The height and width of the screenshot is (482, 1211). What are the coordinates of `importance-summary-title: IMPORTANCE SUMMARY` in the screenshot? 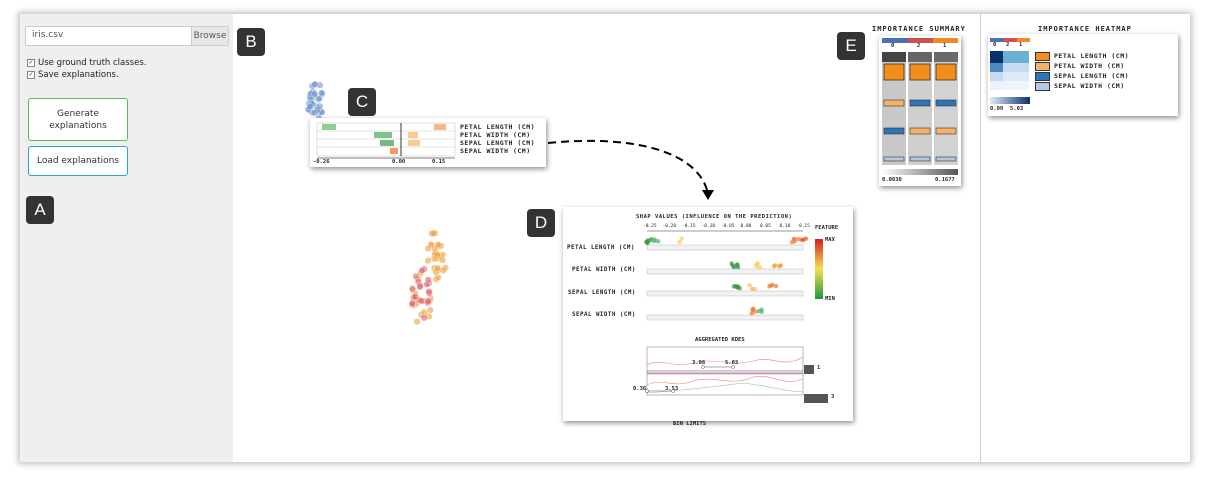 It's located at (919, 29).